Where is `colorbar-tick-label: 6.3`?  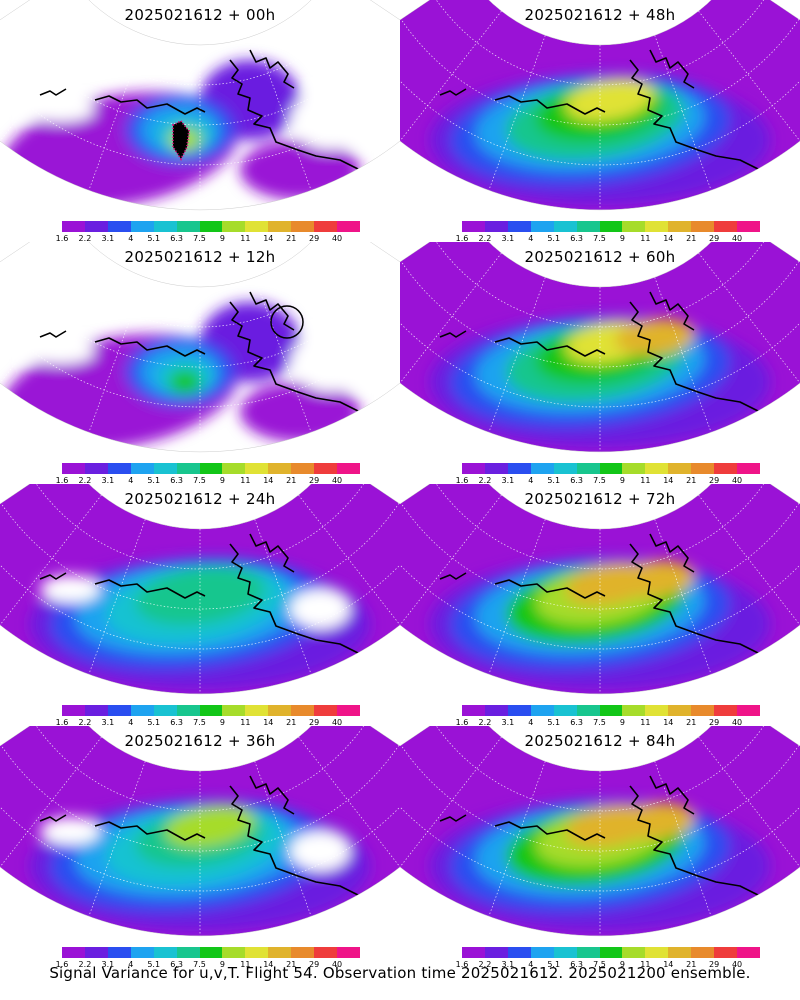 colorbar-tick-label: 6.3 is located at coordinates (176, 238).